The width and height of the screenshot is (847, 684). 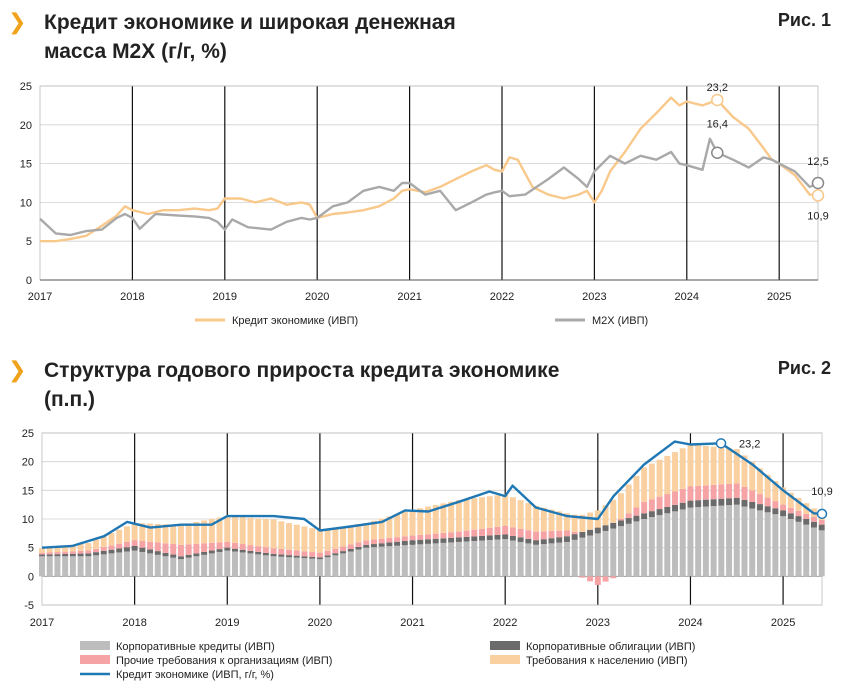 I want to click on legend-swatch-other-claims, so click(x=95, y=659).